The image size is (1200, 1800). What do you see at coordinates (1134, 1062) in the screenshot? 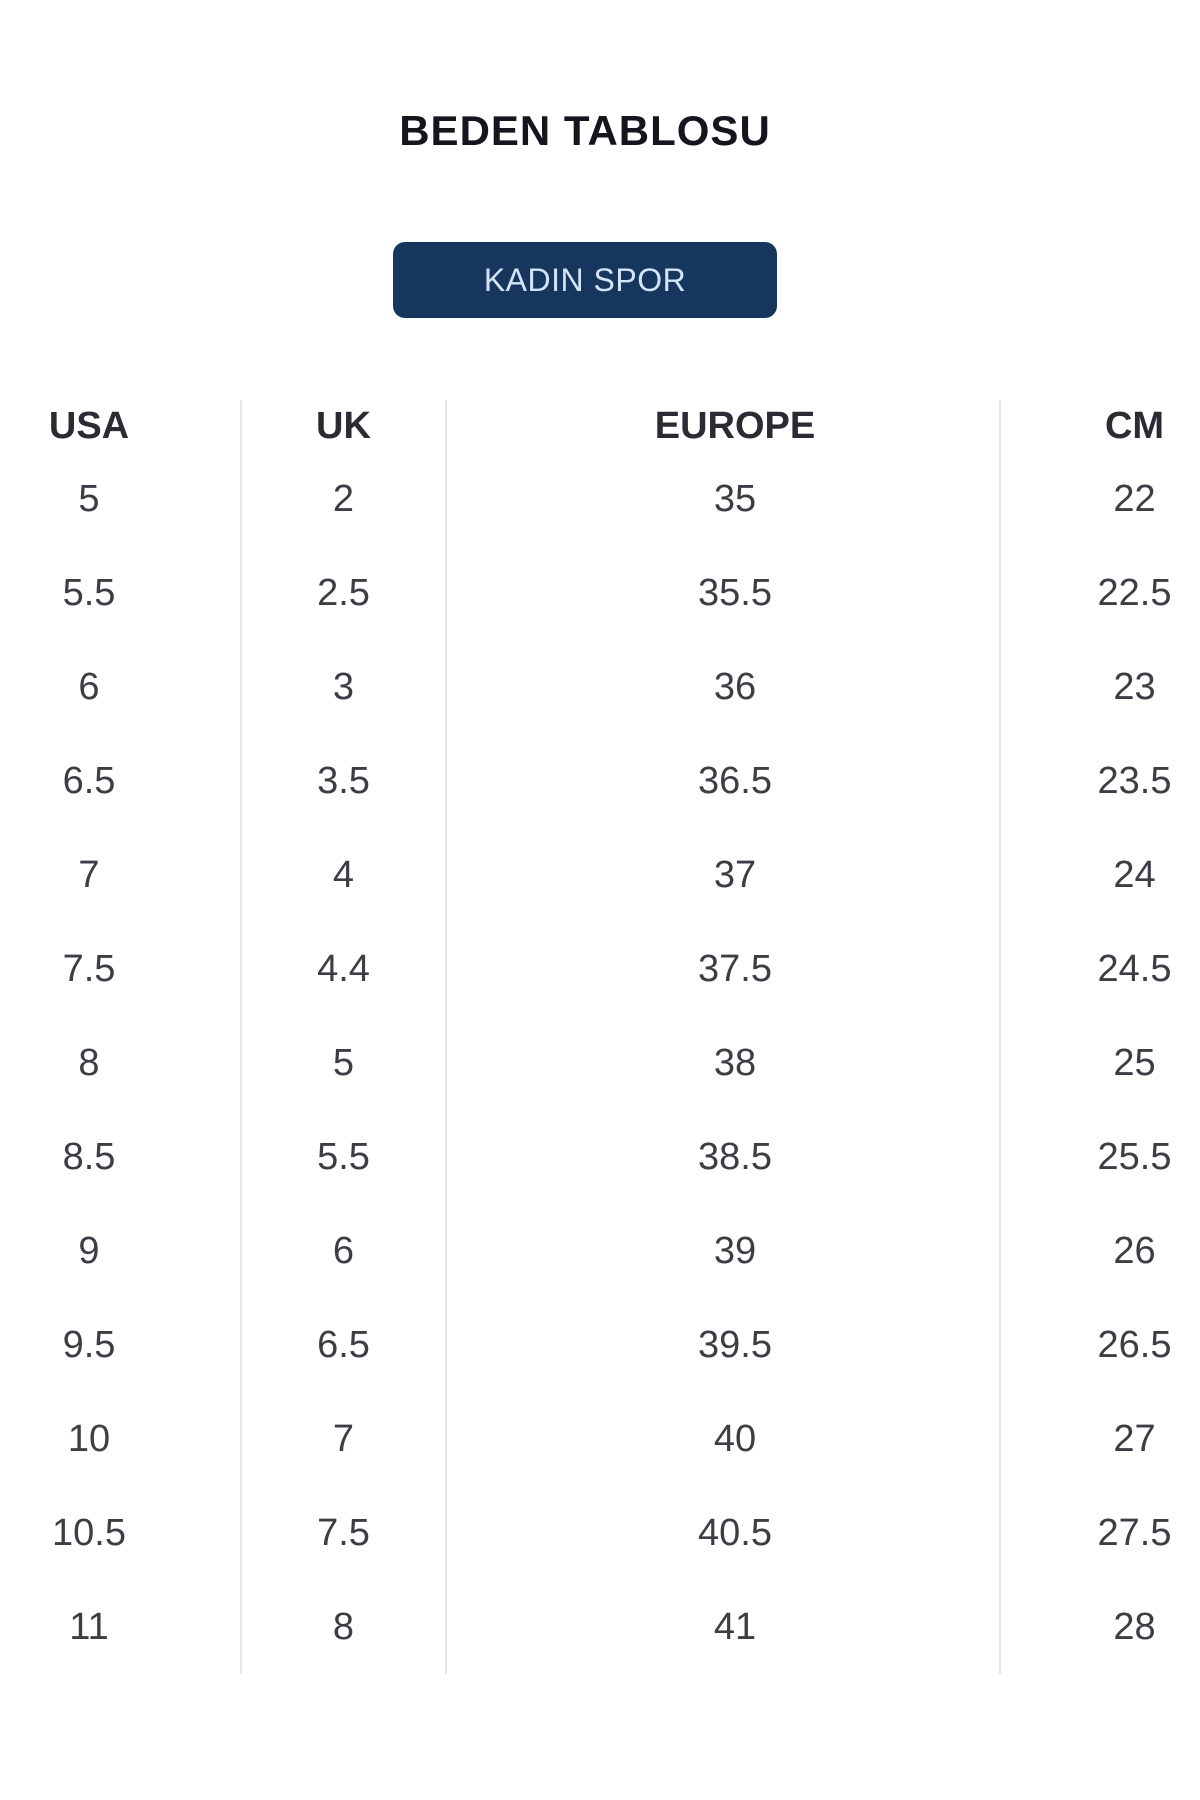
I see `size-cell: 25` at bounding box center [1134, 1062].